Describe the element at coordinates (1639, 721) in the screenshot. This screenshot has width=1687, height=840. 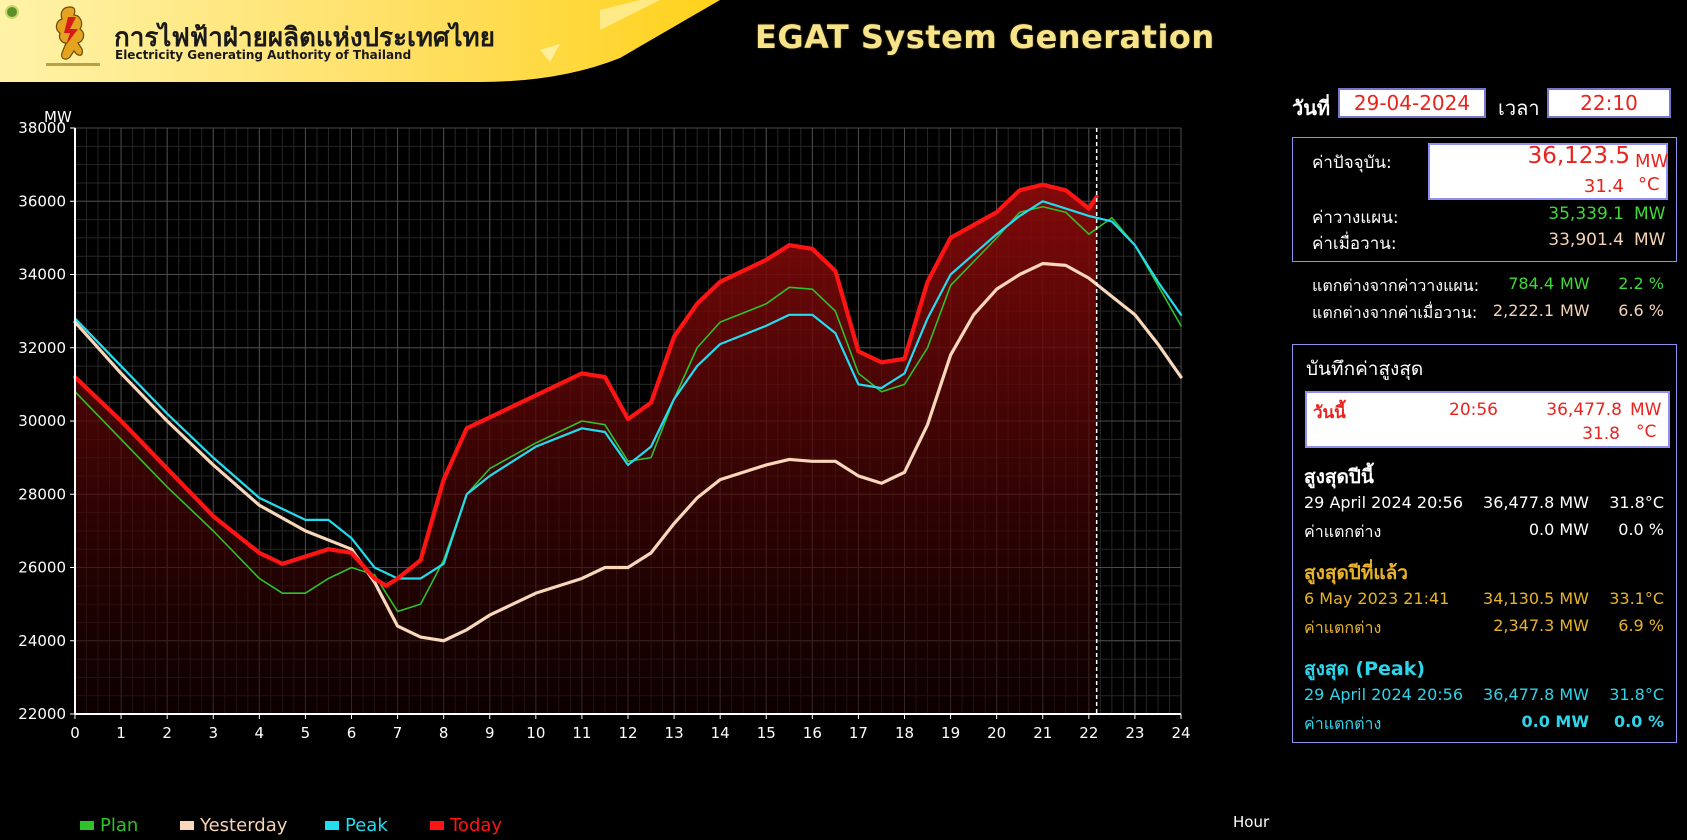
I see `peak-diff-pct: 0.0 %` at that location.